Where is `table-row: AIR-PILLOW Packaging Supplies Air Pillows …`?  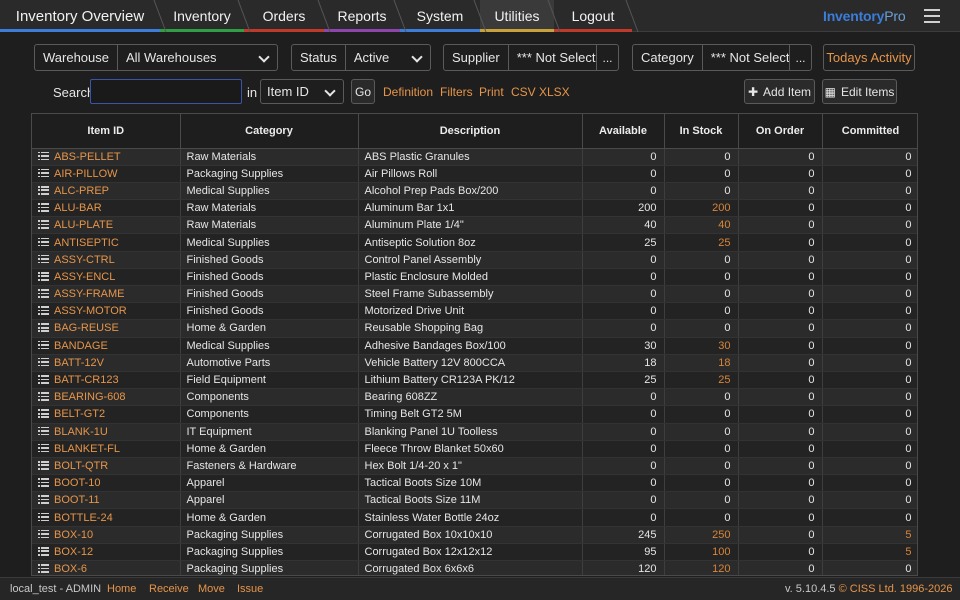
table-row: AIR-PILLOW Packaging Supplies Air Pillows … is located at coordinates (474, 174).